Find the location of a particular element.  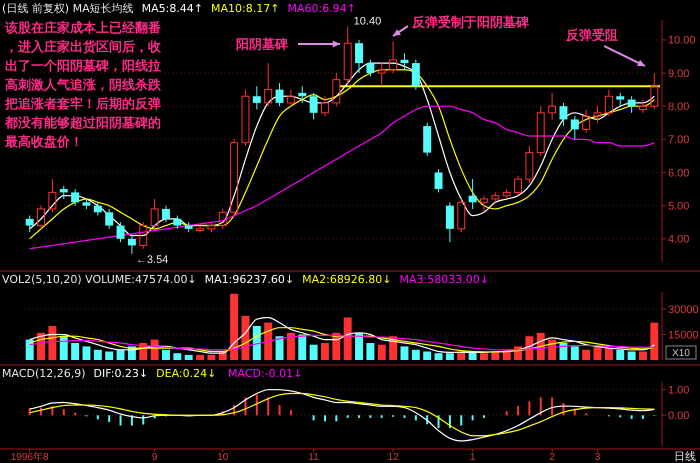

annotation: 反弹受阻 is located at coordinates (591, 36).